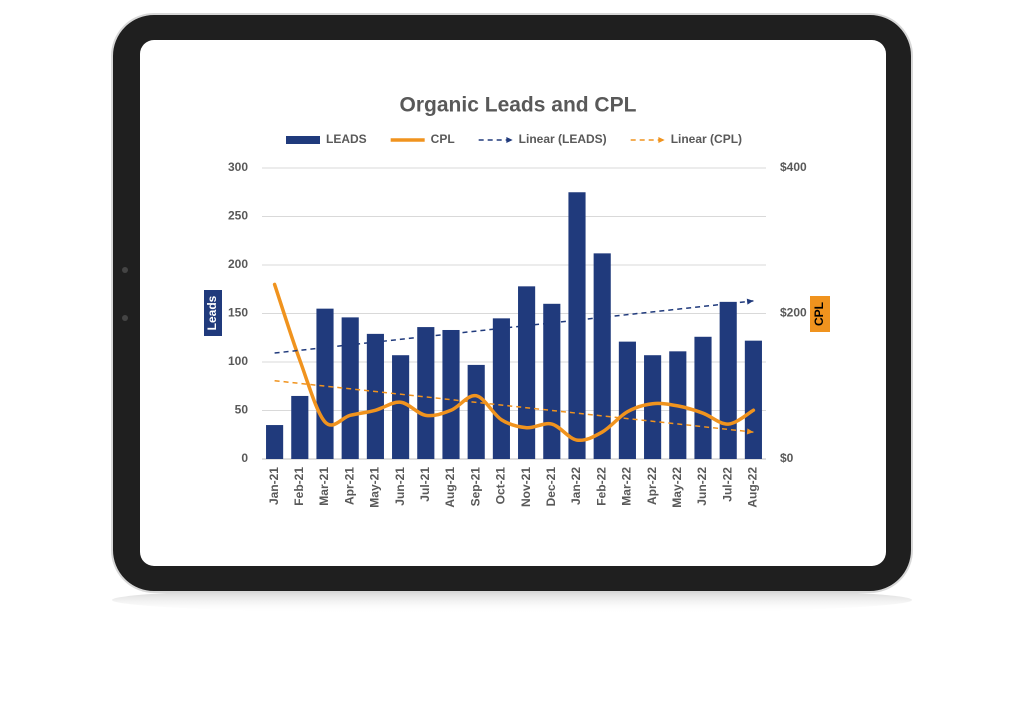  What do you see at coordinates (125, 270) in the screenshot?
I see `tablet-button` at bounding box center [125, 270].